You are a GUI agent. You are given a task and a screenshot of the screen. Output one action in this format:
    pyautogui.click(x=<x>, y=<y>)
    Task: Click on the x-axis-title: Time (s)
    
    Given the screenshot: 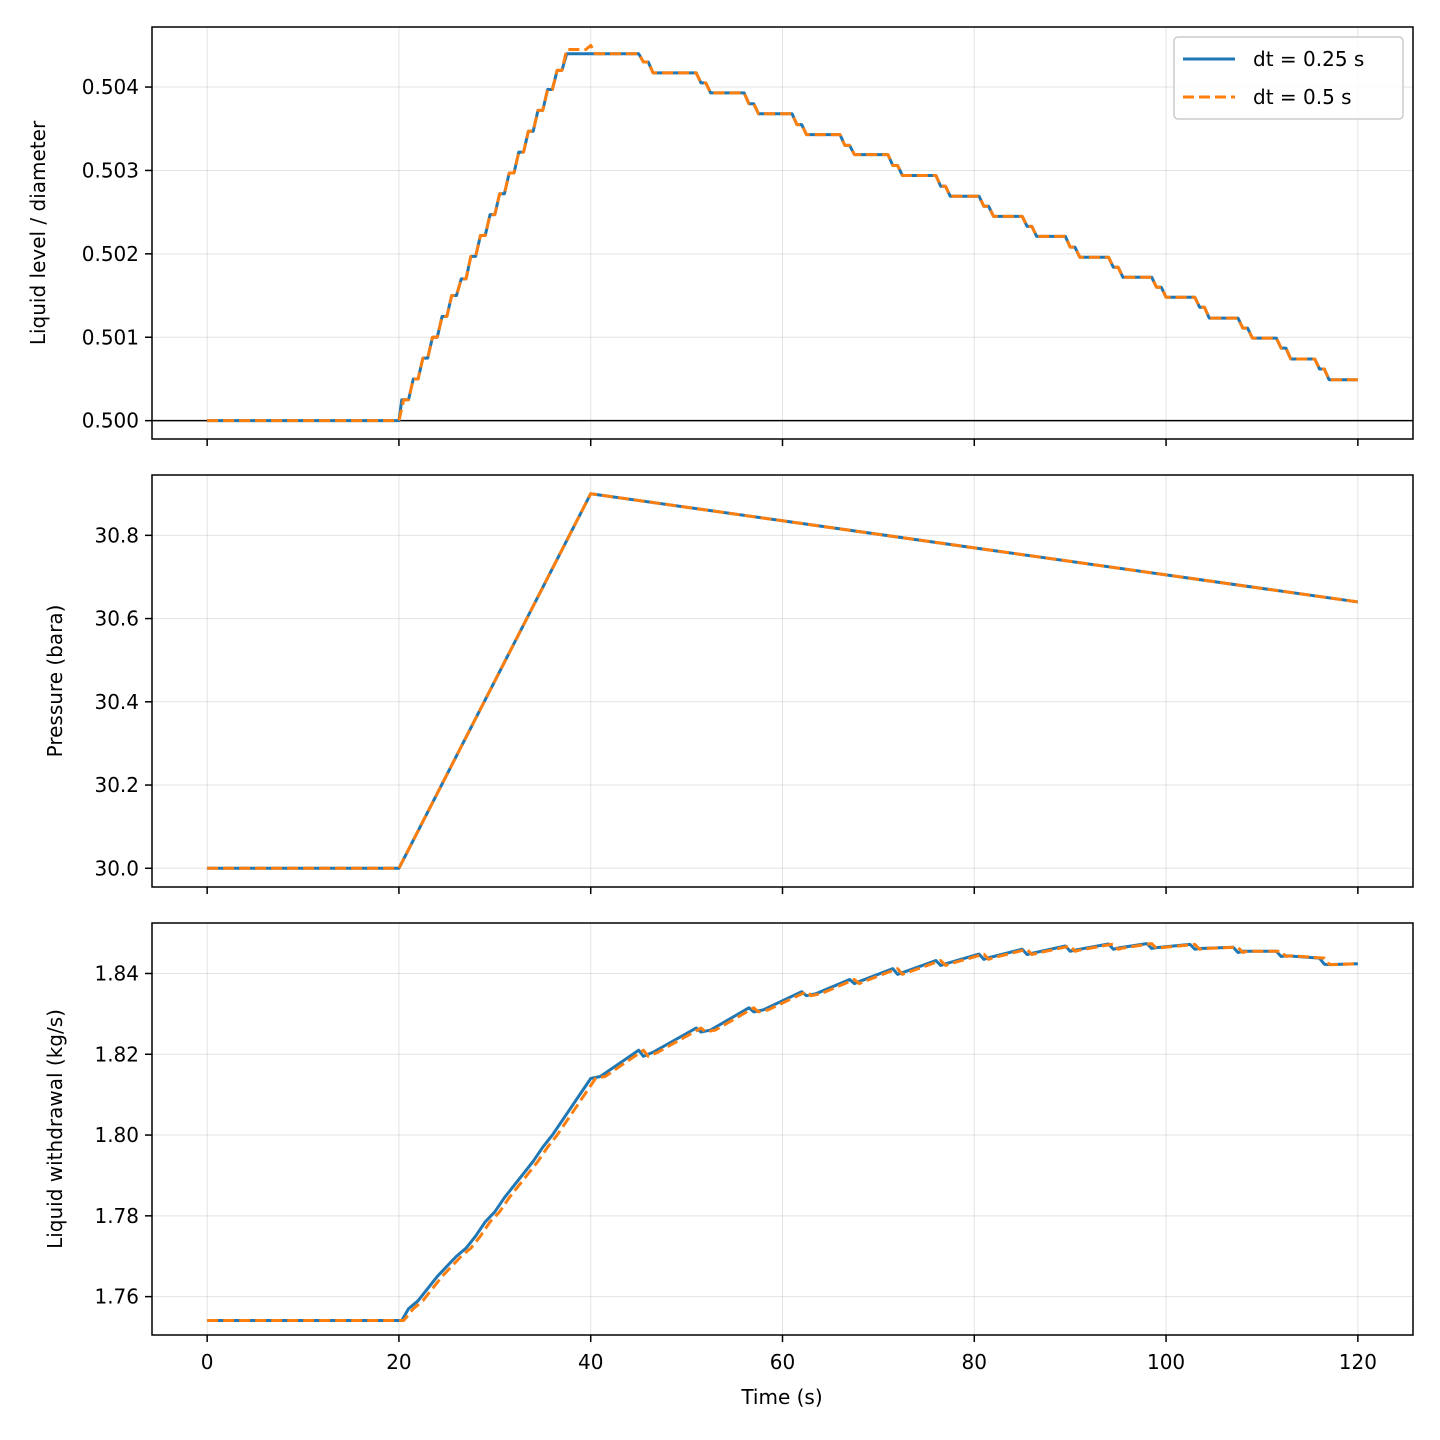 What is the action you would take?
    pyautogui.click(x=781, y=1397)
    